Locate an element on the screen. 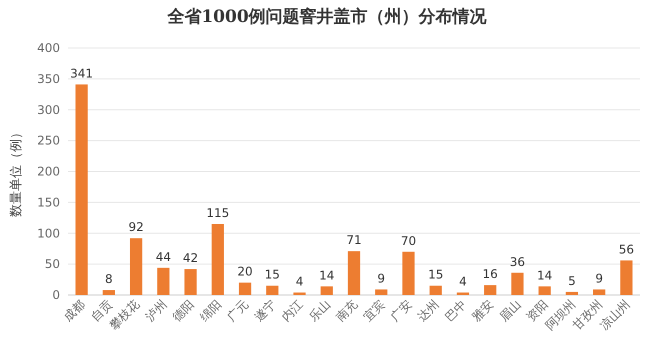 This screenshot has width=654, height=354. data-label: 16 is located at coordinates (490, 274).